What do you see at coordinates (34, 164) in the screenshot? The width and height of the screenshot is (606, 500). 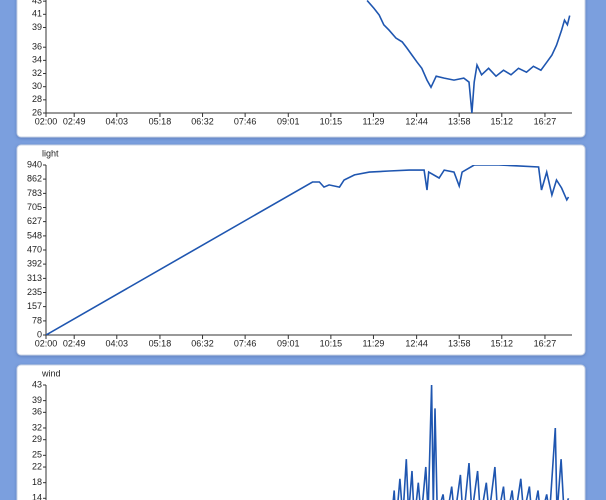 I see `y-tick-label: 940` at bounding box center [34, 164].